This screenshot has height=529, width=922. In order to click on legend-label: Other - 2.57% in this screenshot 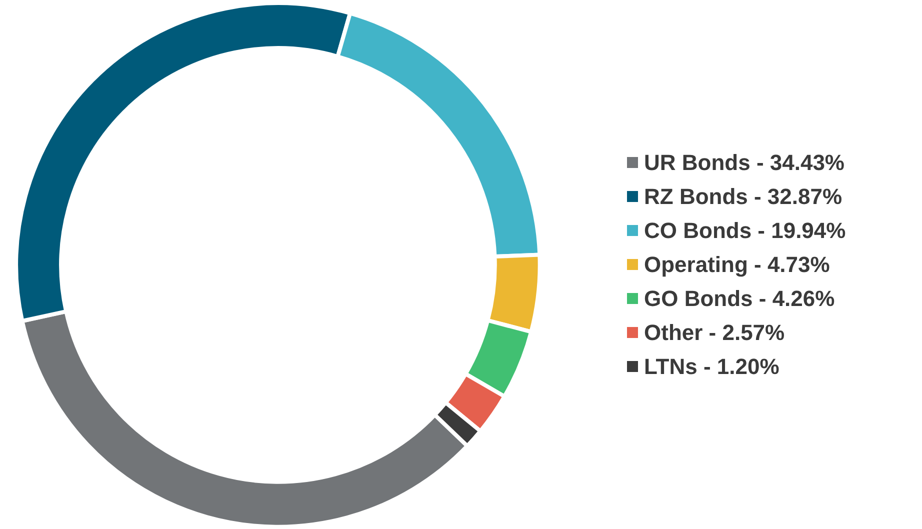, I will do `click(714, 332)`.